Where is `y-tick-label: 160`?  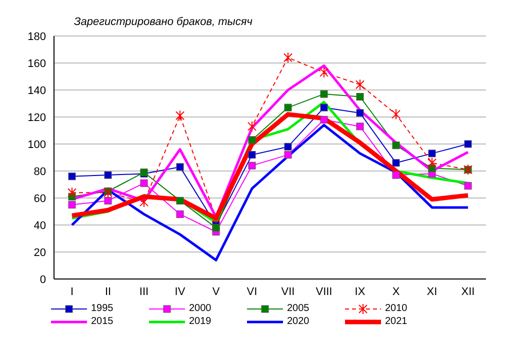 y-tick-label: 160 is located at coordinates (37, 64).